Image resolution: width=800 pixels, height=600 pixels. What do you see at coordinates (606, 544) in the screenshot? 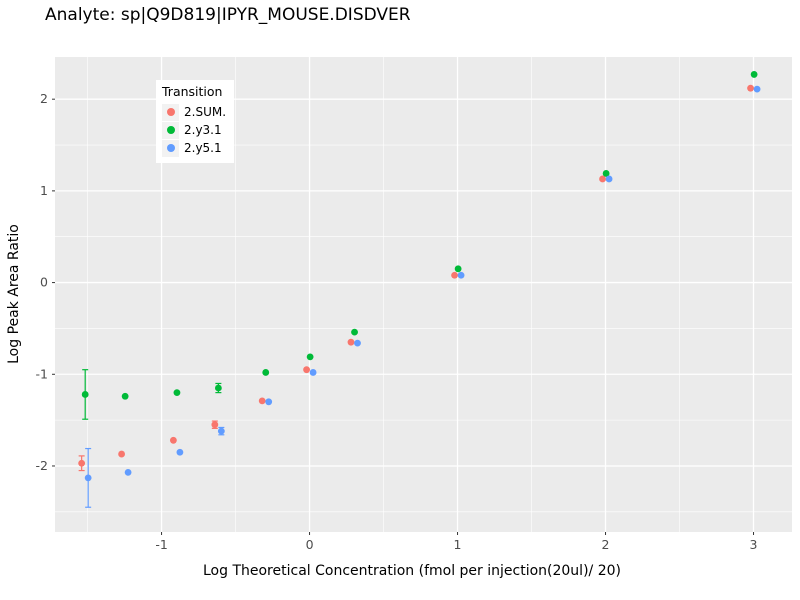
I see `x-tick-label: 2` at bounding box center [606, 544].